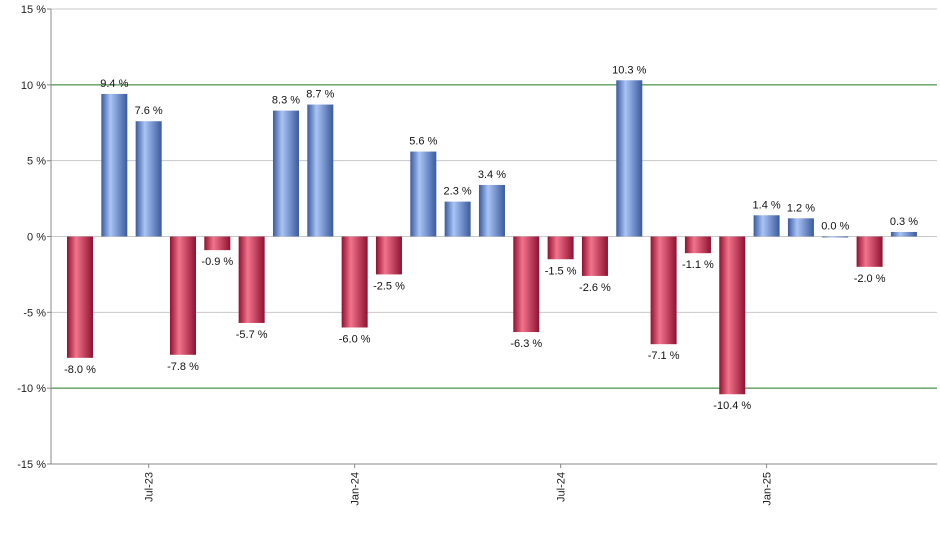 The height and width of the screenshot is (550, 940). I want to click on bar-value-label: -5.7 %, so click(252, 335).